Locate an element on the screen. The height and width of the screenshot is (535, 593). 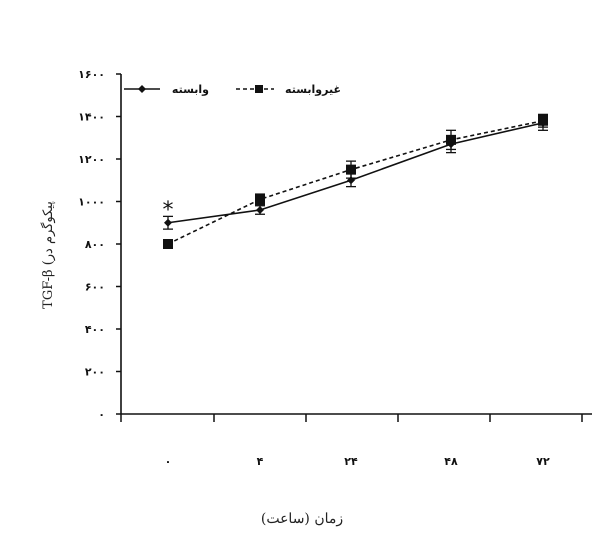
x-tick-label: ۴ is located at coordinates (260, 461).